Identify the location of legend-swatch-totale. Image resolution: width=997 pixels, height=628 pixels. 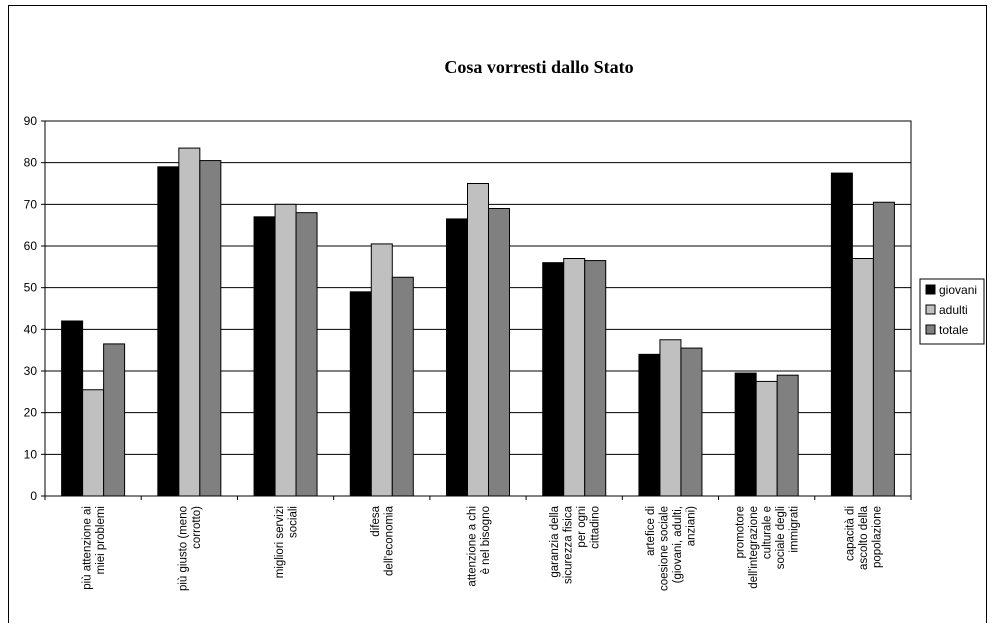
(930, 329).